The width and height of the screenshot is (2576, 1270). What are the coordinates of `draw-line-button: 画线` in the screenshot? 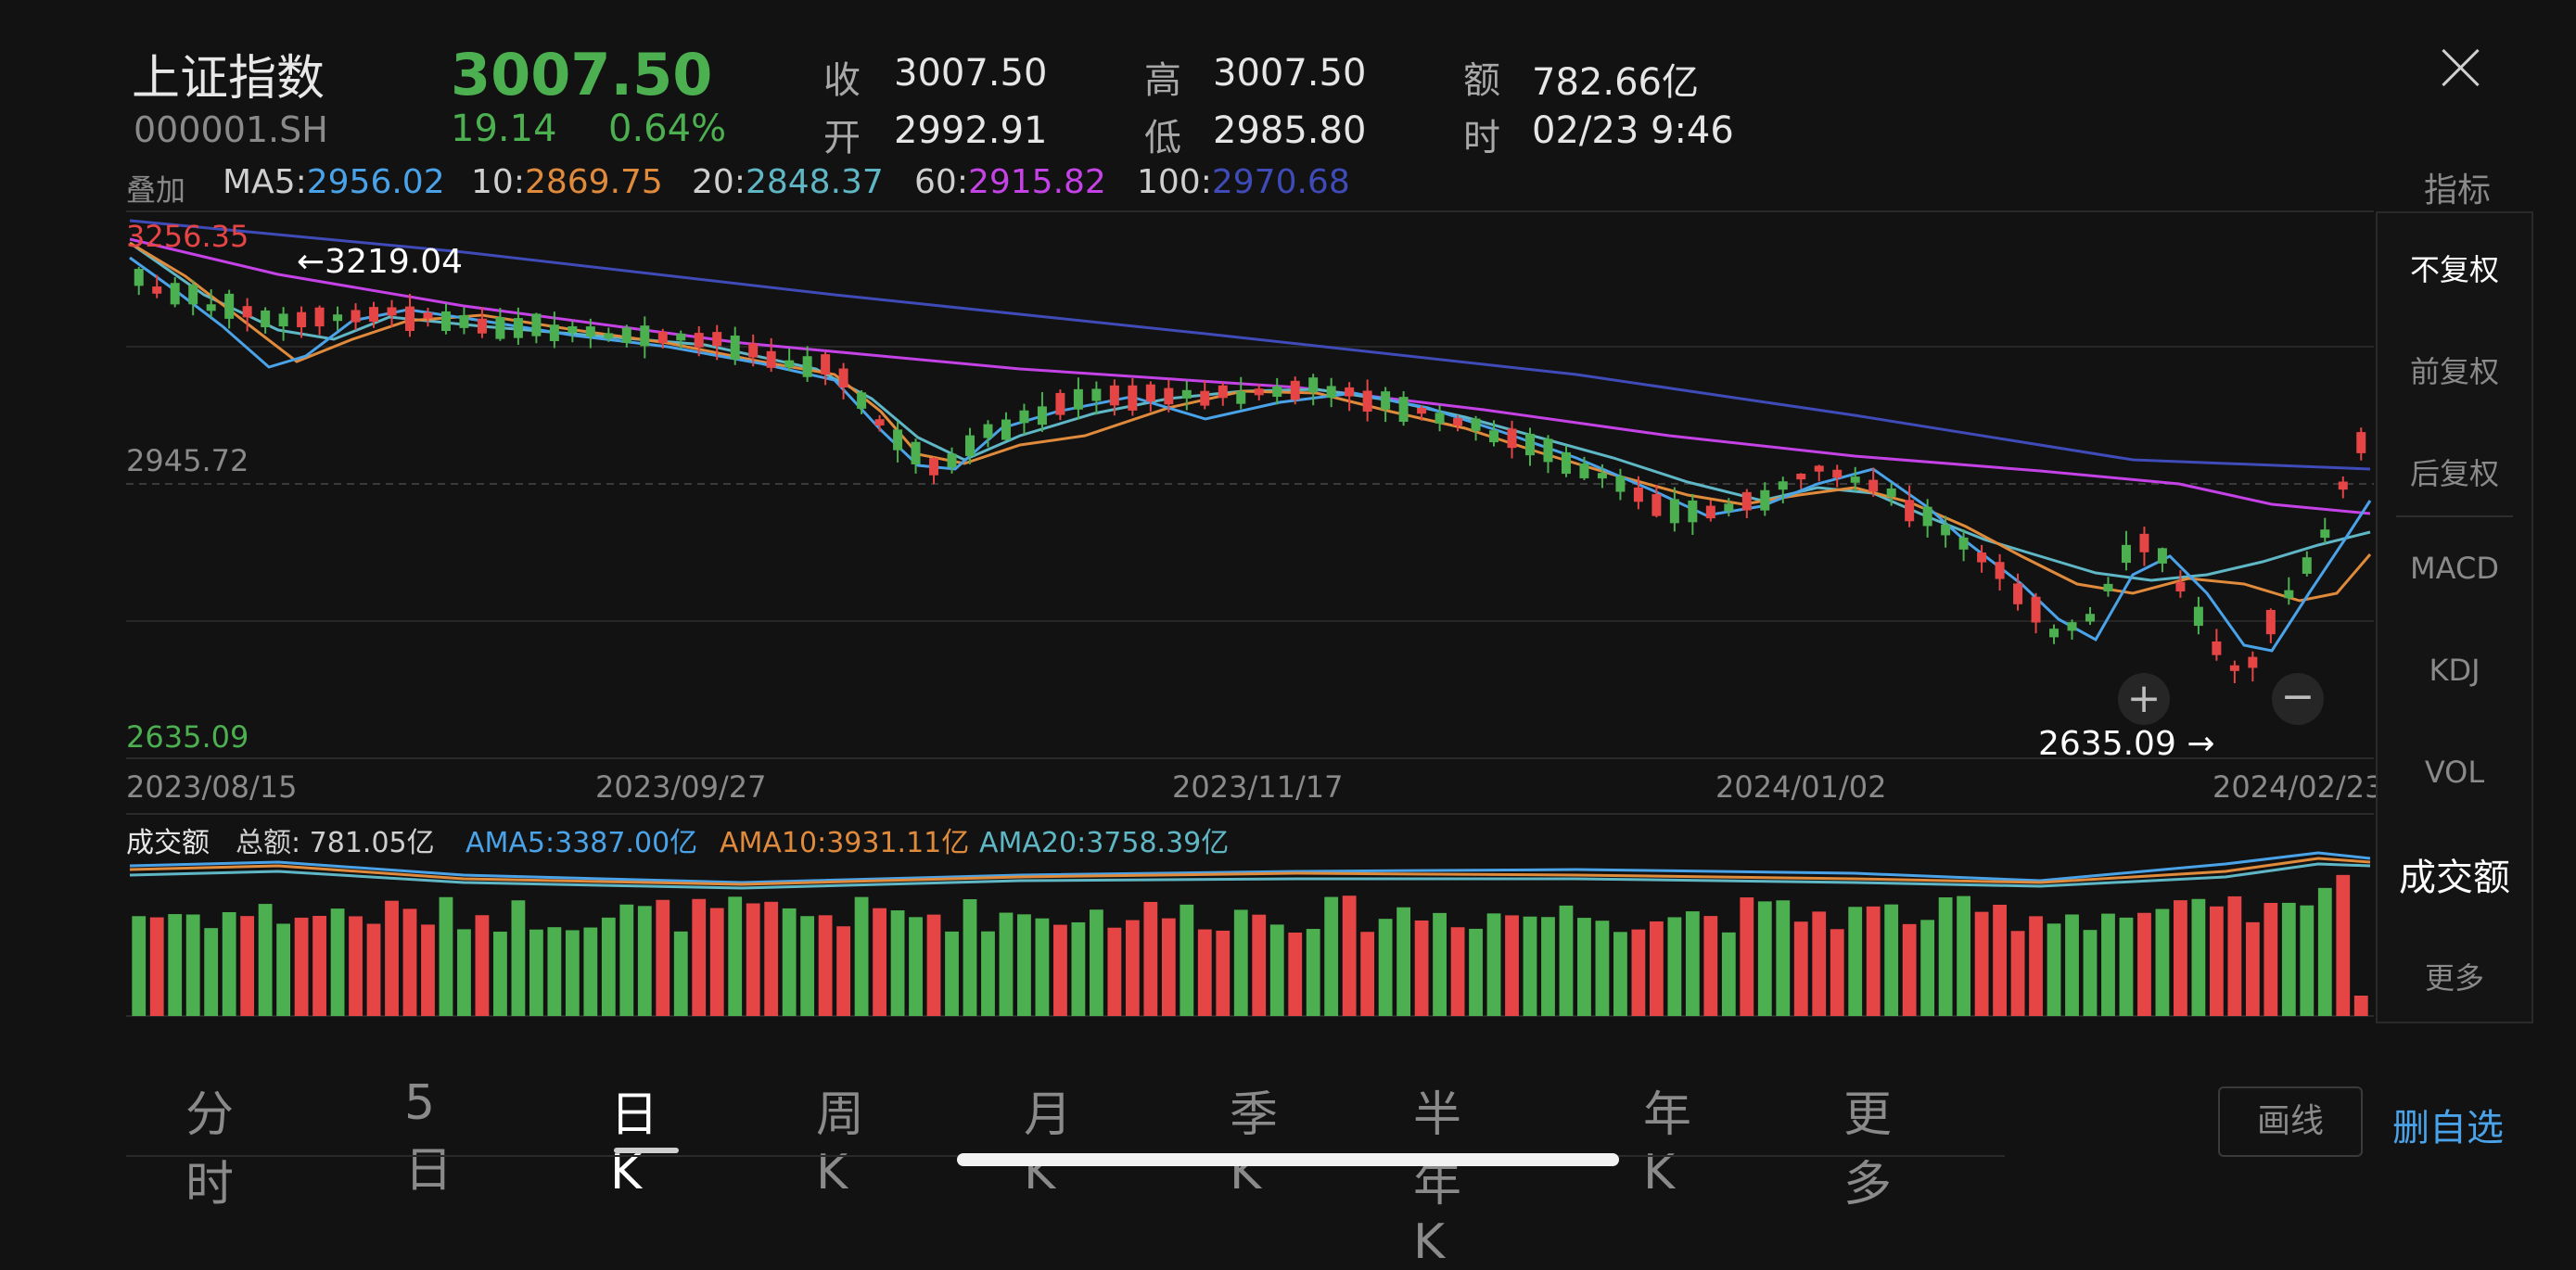 It's located at (2290, 1122).